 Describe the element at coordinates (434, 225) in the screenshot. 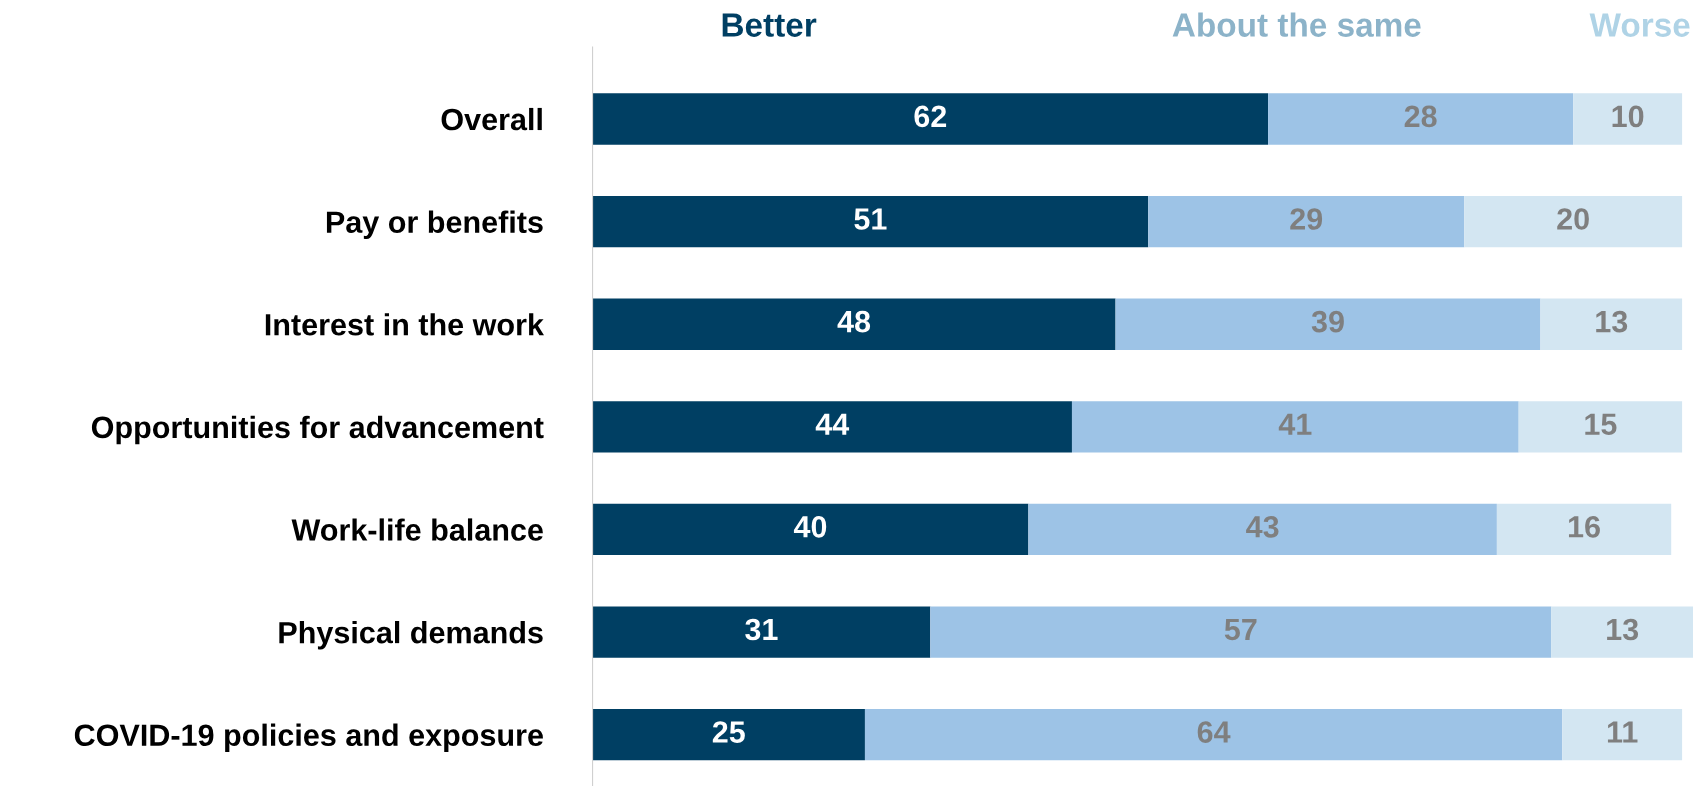

I see `y-tick-label: Pay or benefits` at that location.